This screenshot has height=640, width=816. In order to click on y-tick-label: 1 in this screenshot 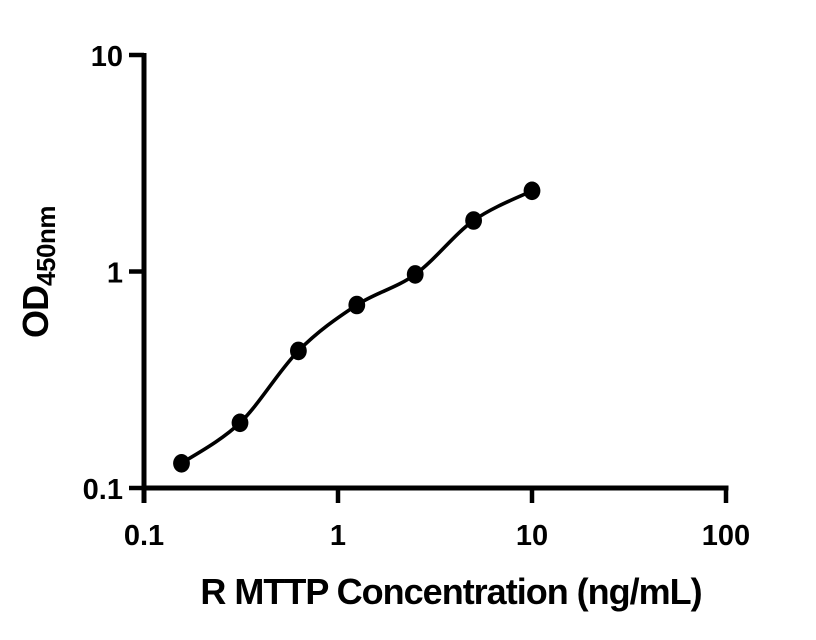, I will do `click(115, 274)`.